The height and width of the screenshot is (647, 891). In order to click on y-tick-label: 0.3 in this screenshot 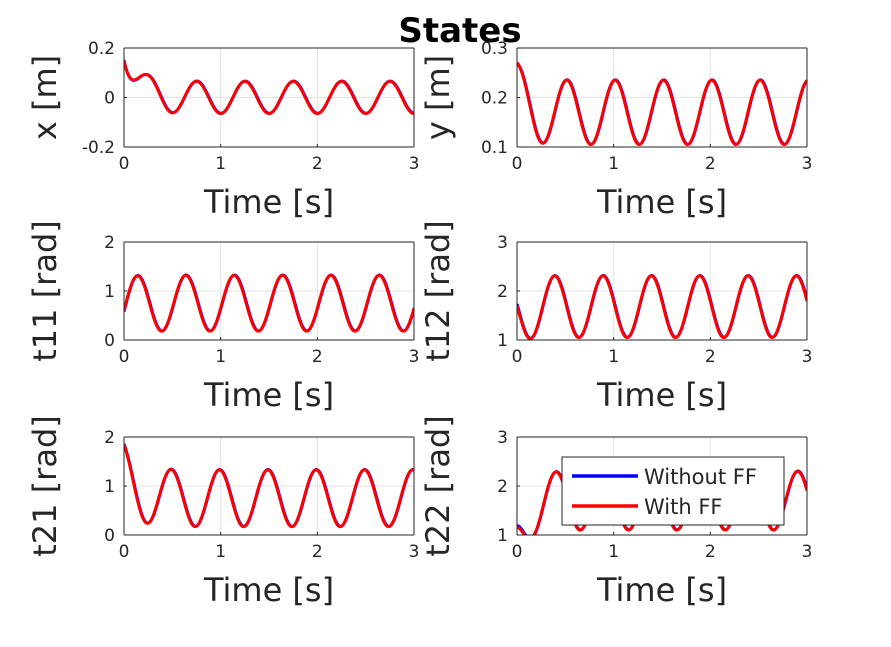, I will do `click(494, 49)`.